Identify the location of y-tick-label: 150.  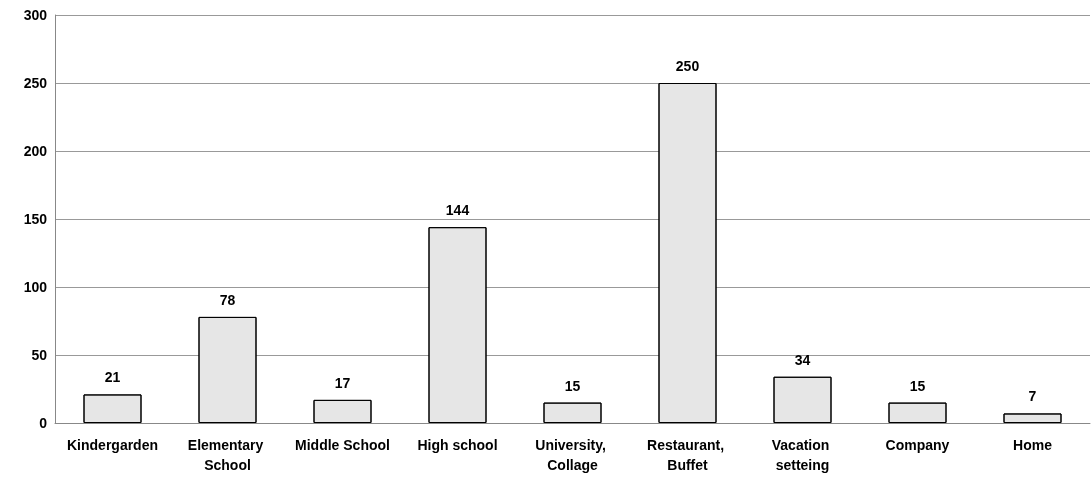
(35, 219).